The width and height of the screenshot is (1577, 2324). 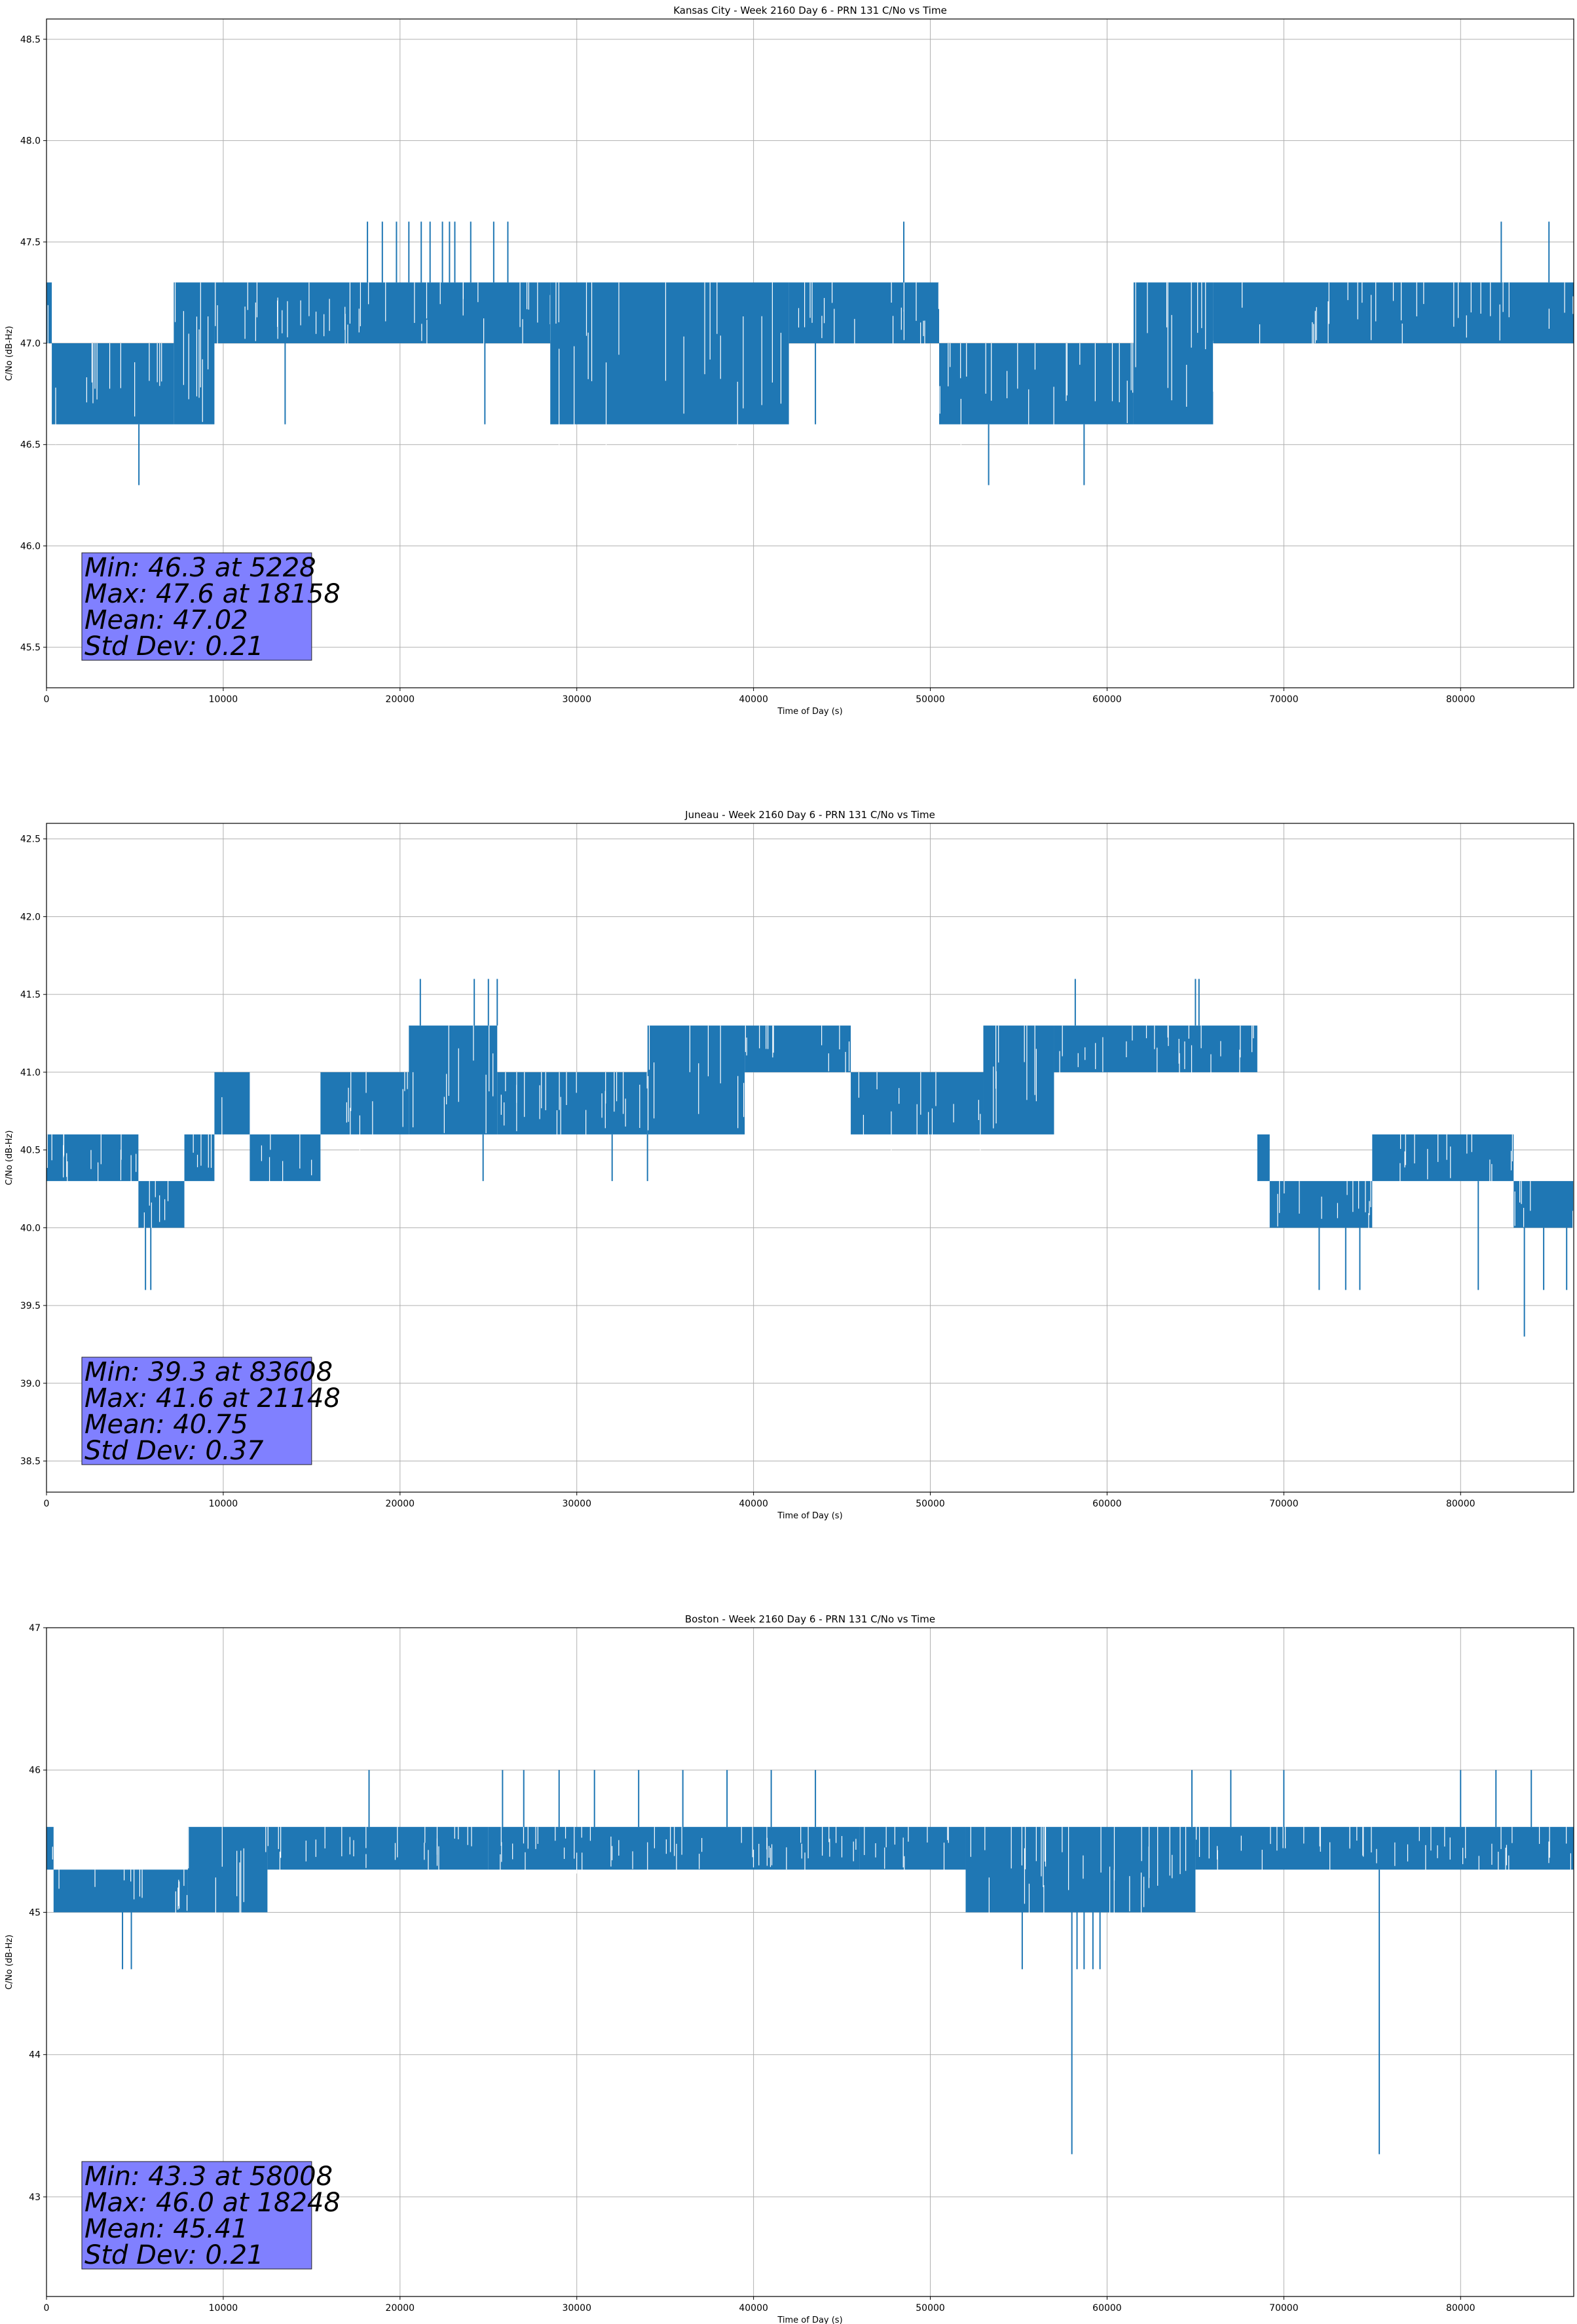 I want to click on x-tick-label: 10000, so click(x=223, y=2308).